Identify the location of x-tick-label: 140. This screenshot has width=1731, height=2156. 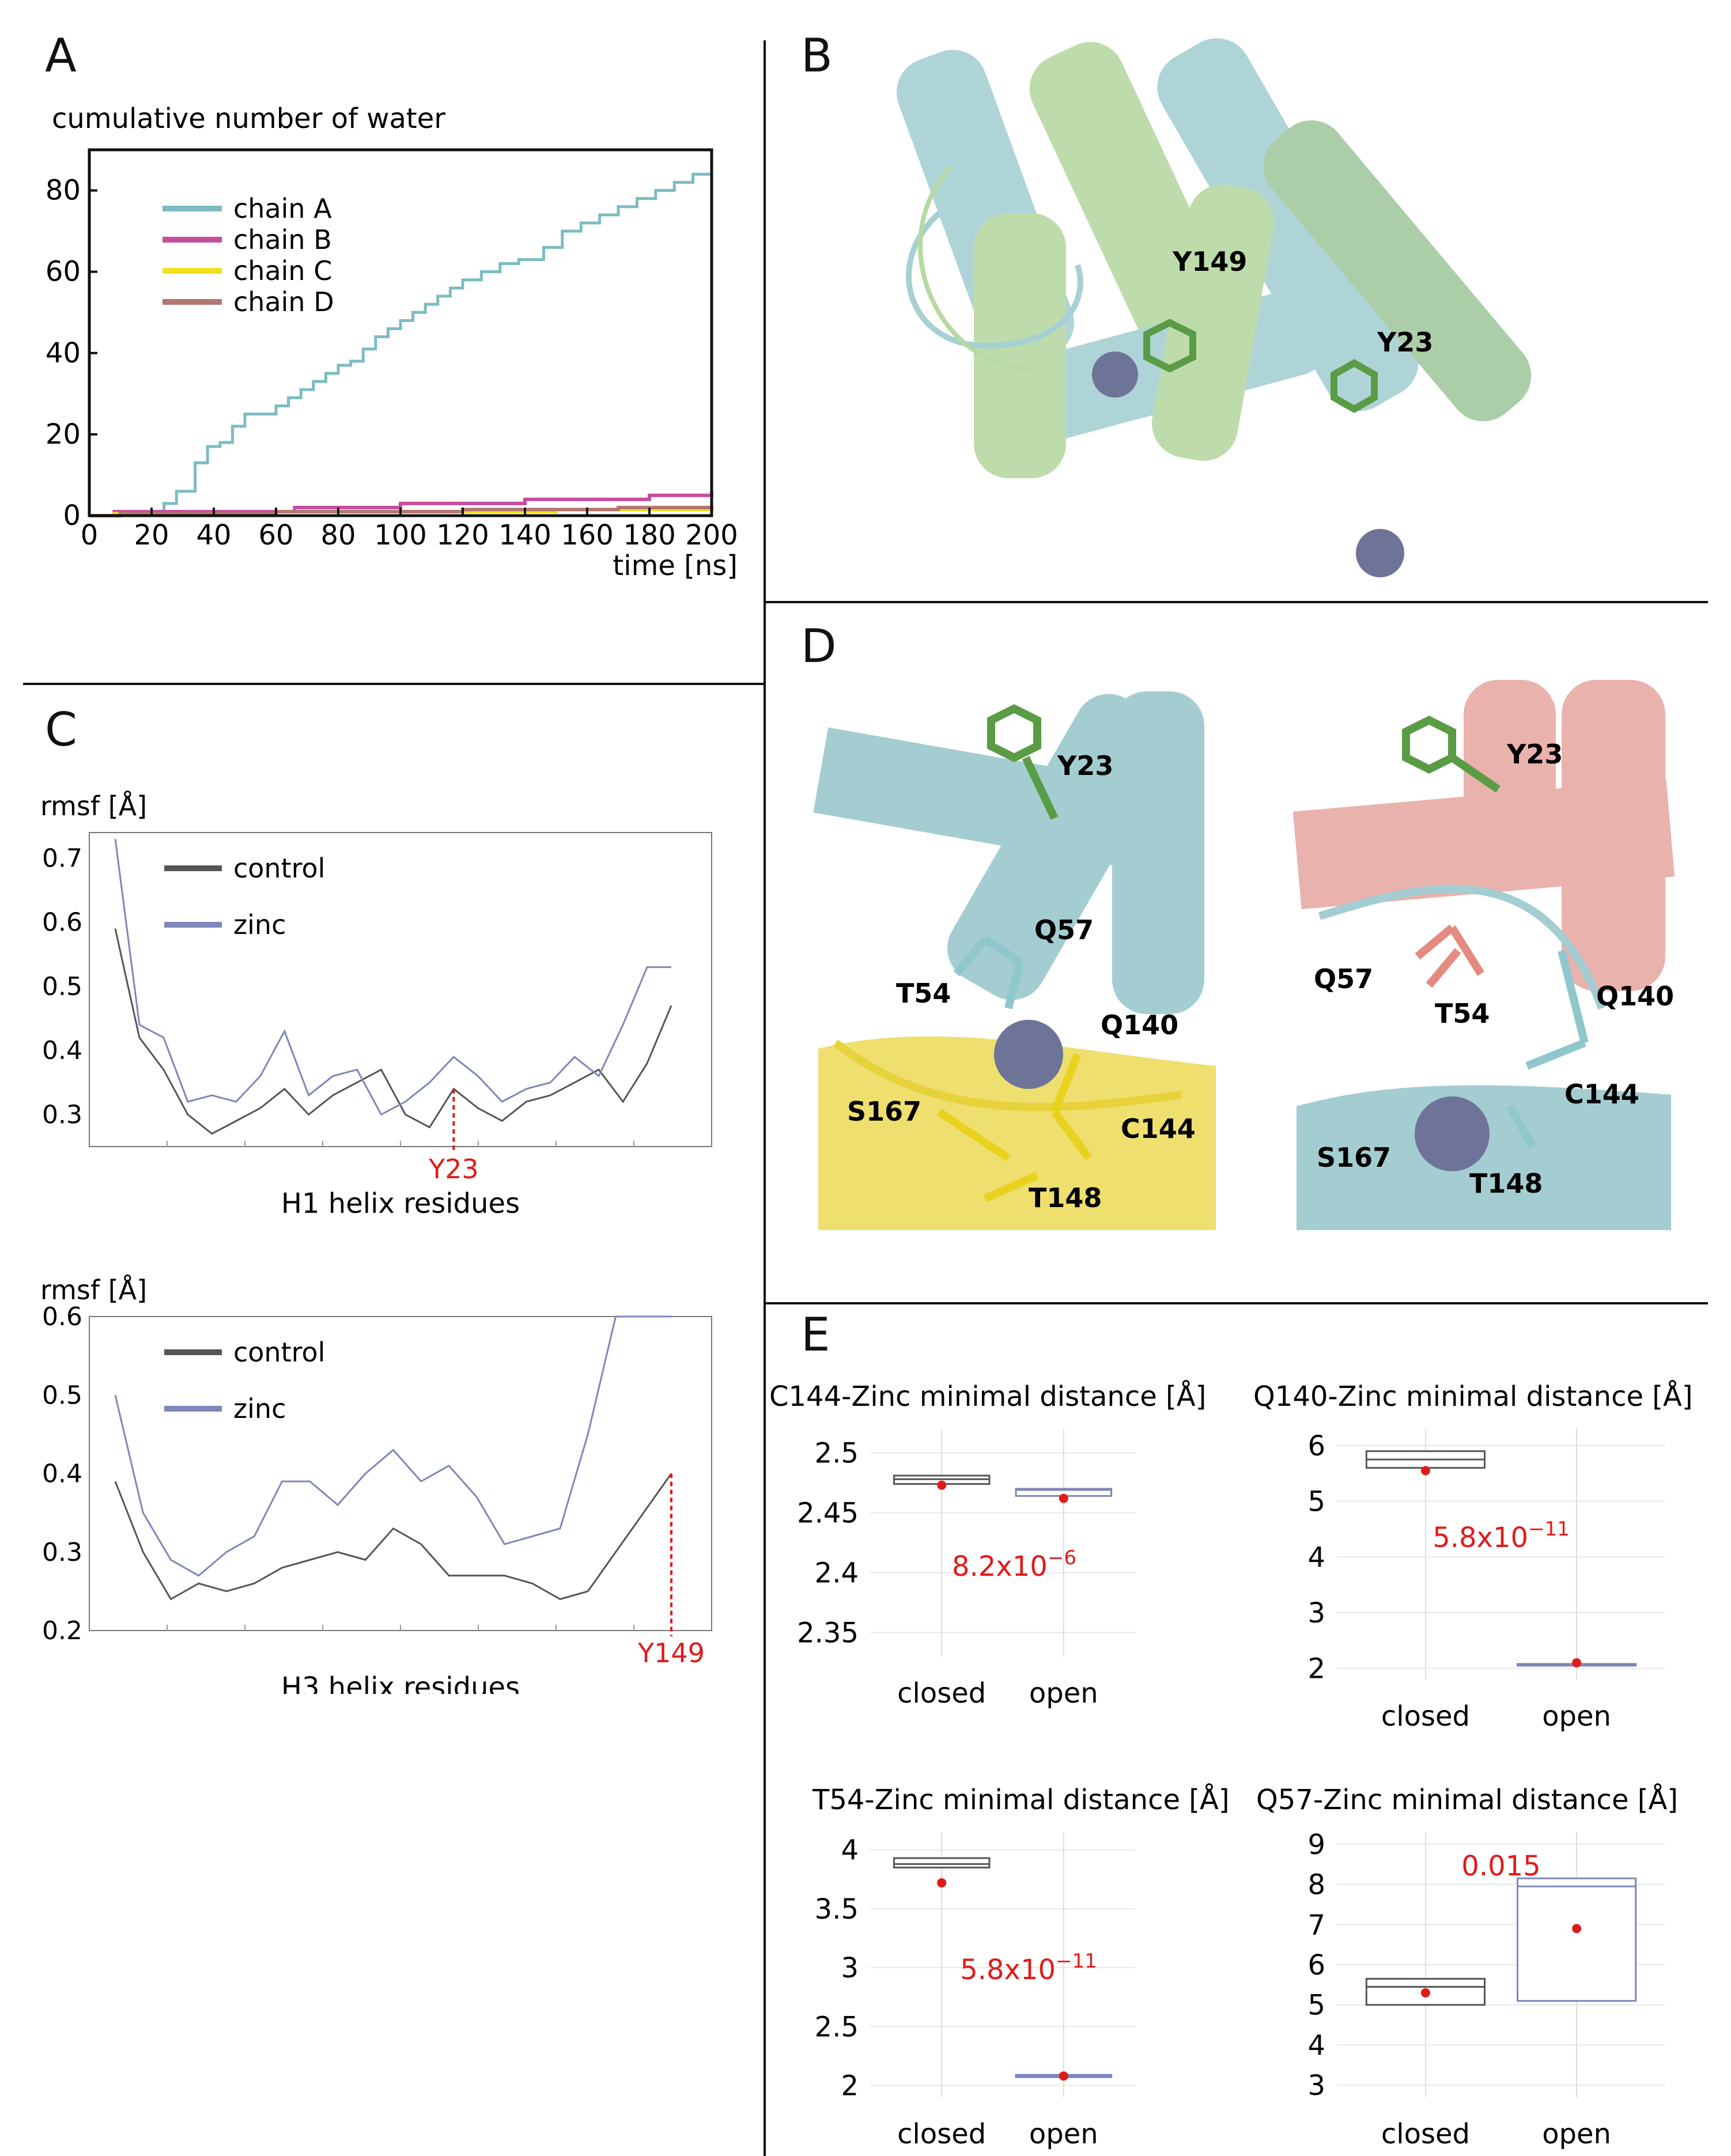
(524, 535).